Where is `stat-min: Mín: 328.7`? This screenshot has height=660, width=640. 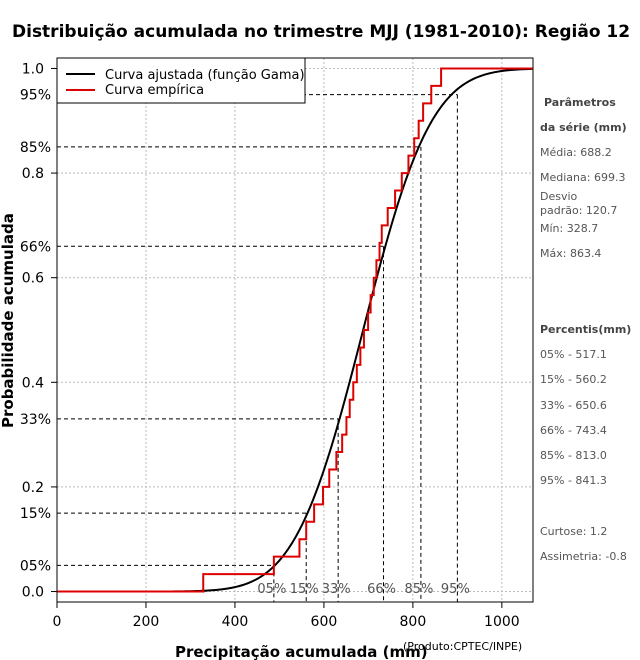
stat-min: Mín: 328.7 is located at coordinates (569, 228).